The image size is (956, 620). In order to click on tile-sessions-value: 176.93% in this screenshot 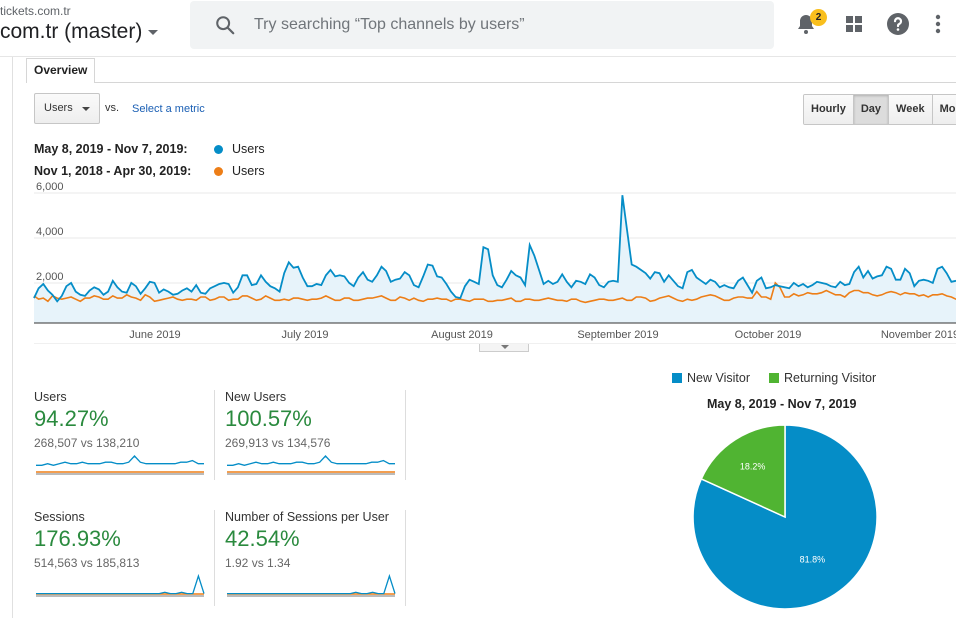, I will do `click(77, 538)`.